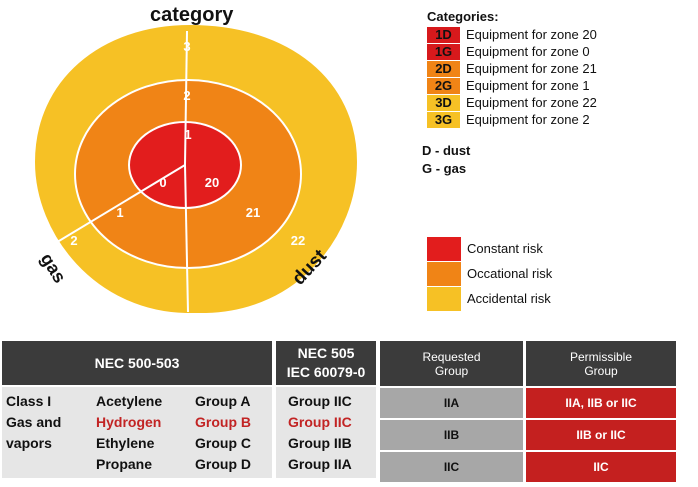 Image resolution: width=698 pixels, height=487 pixels. I want to click on category-code-swatch: 2G, so click(443, 85).